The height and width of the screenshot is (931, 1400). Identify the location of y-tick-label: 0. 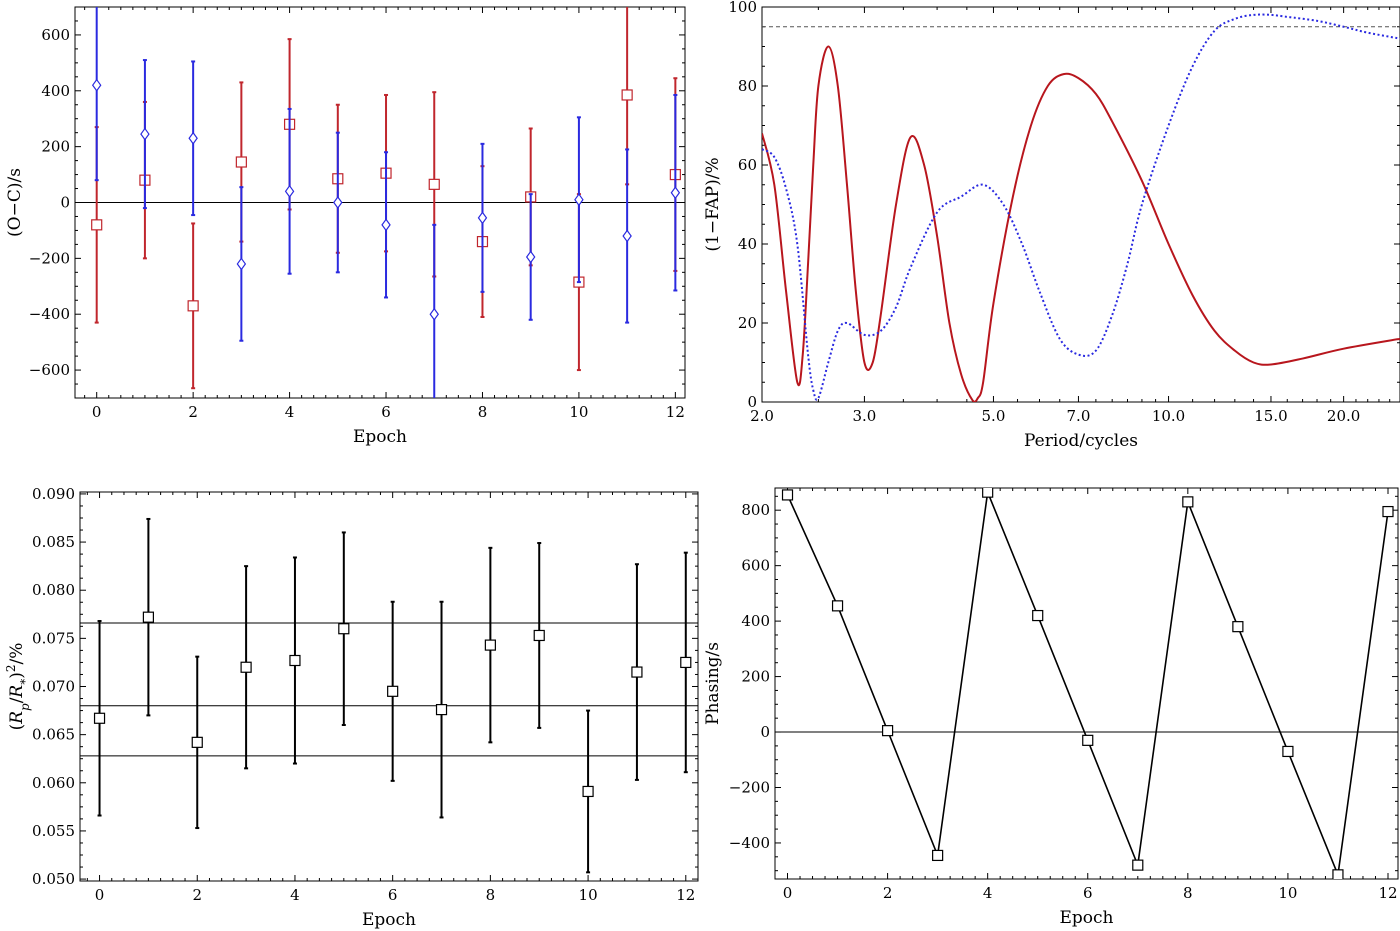
(752, 402).